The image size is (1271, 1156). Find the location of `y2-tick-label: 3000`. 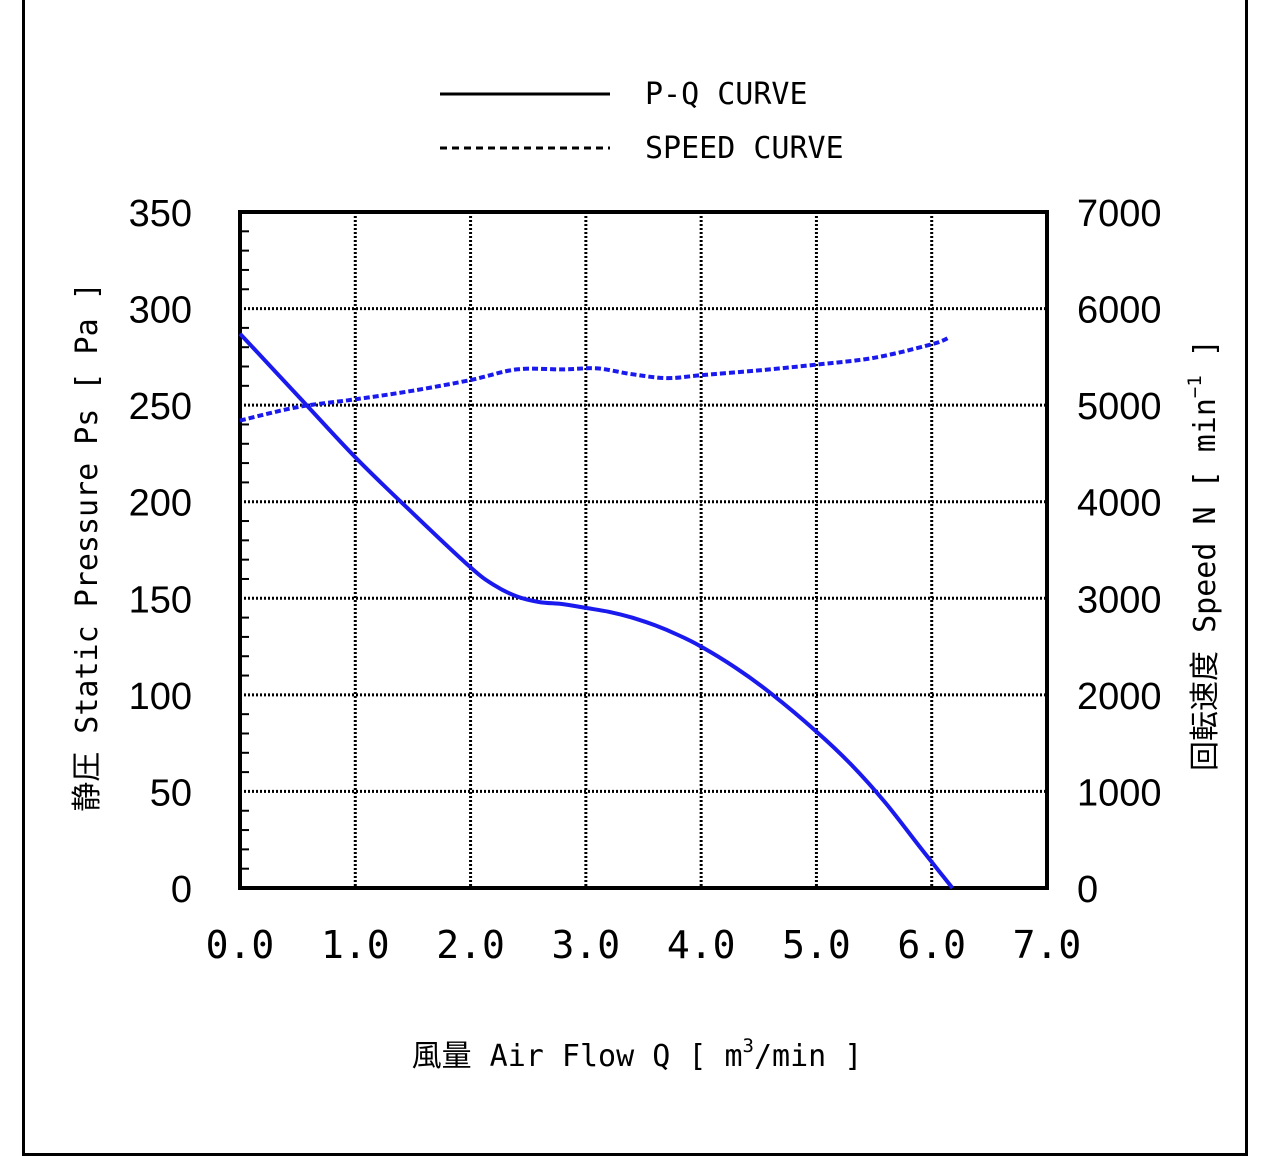

y2-tick-label: 3000 is located at coordinates (1119, 600).